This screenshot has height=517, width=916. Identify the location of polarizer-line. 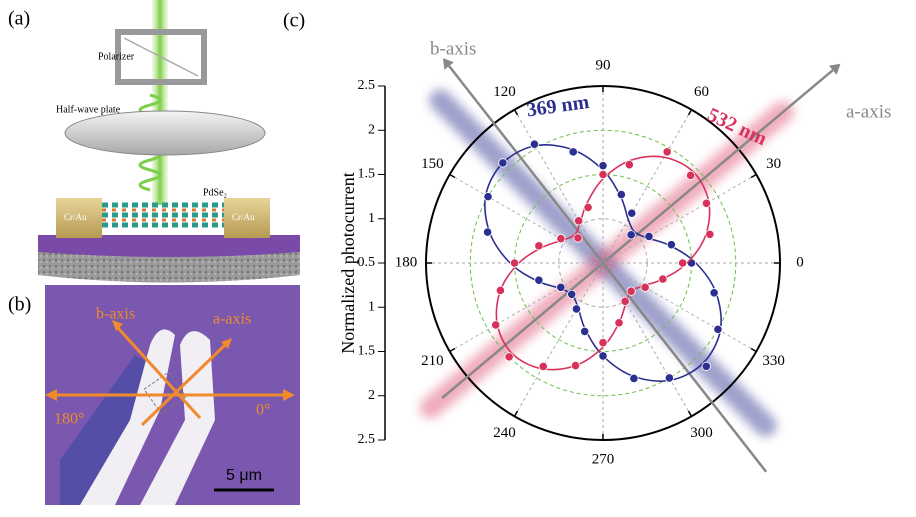
(161, 57).